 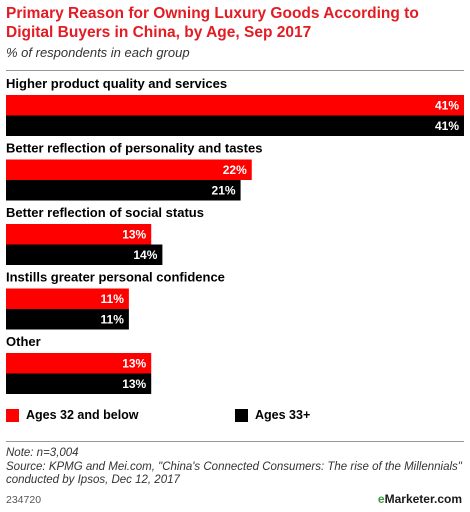 I want to click on chart-id: 234720, so click(x=24, y=500).